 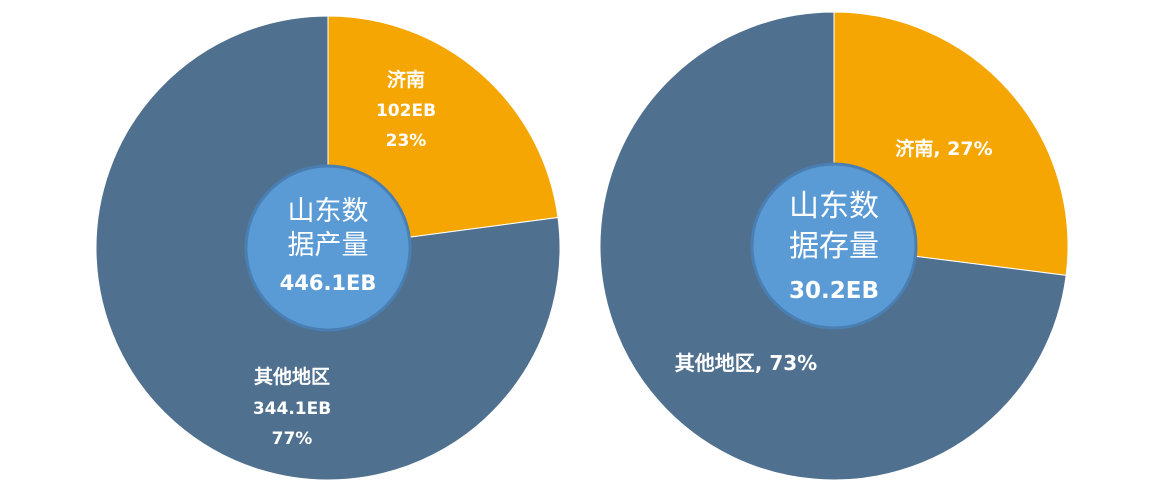 I want to click on center-circle-production, so click(x=328, y=248).